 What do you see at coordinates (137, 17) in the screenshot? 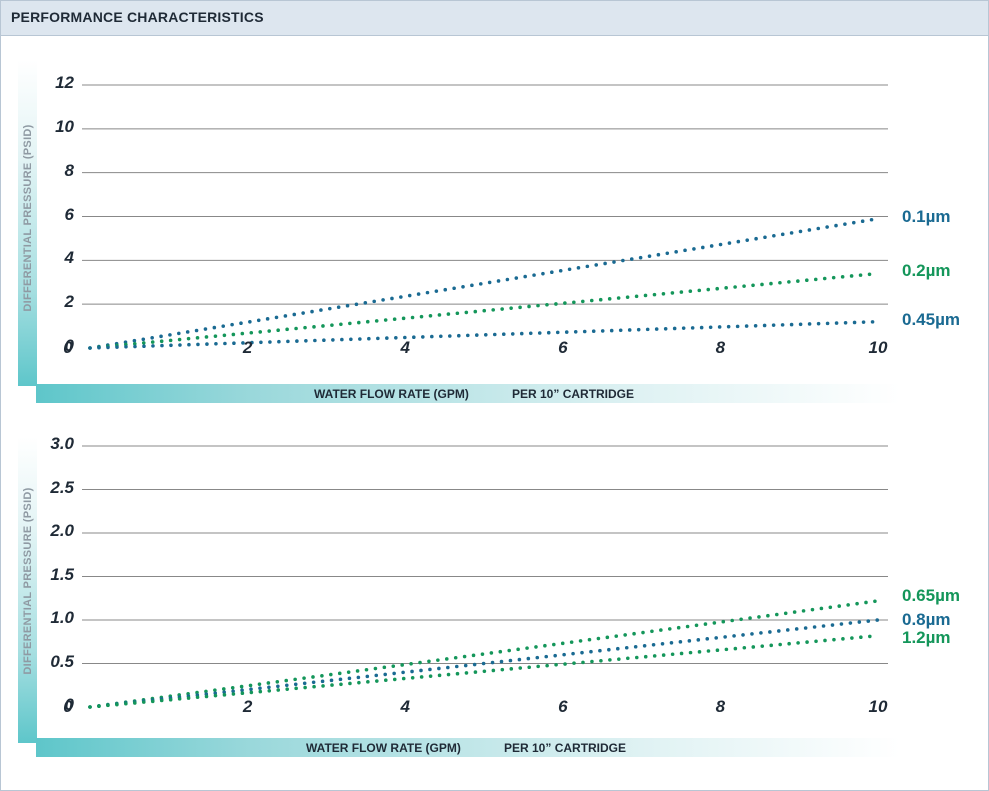
I see `panel-title: PERFORMANCE CHARACTERISTICS` at bounding box center [137, 17].